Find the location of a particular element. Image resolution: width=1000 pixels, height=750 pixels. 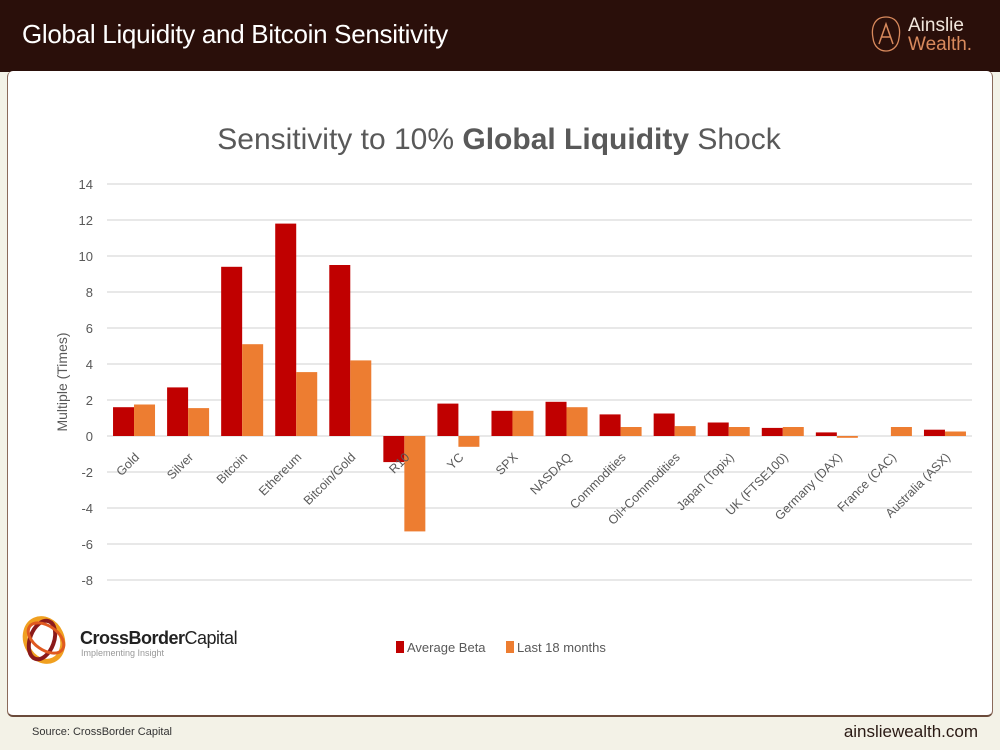

crossborder-logo-icon is located at coordinates (44, 640).